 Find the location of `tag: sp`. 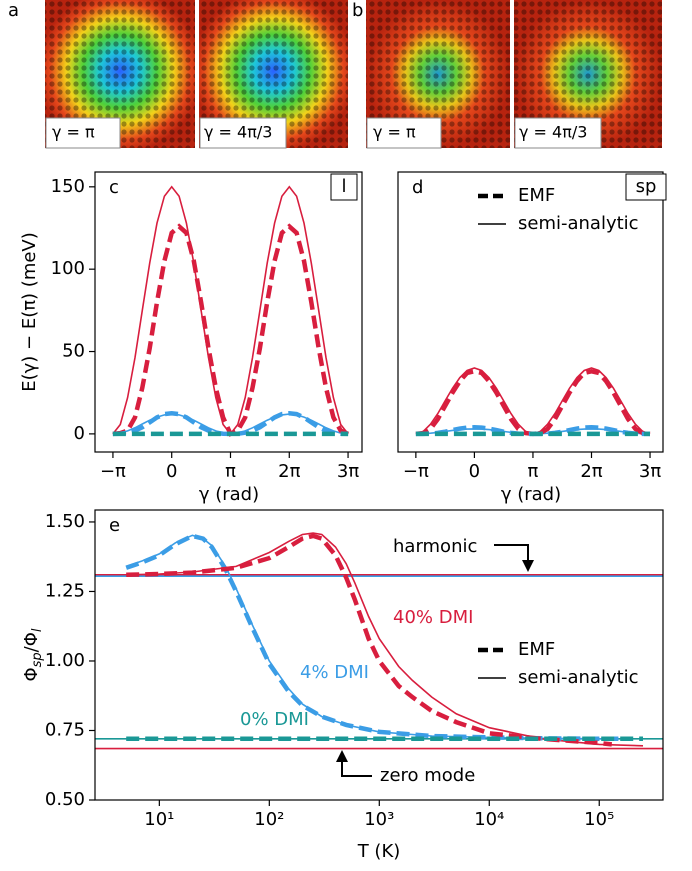

tag: sp is located at coordinates (646, 186).